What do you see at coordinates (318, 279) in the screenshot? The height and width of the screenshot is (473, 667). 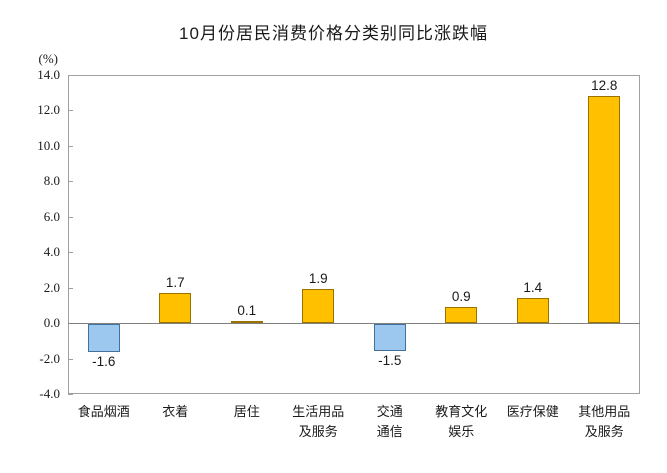 I see `bar-value-label: 1.9` at bounding box center [318, 279].